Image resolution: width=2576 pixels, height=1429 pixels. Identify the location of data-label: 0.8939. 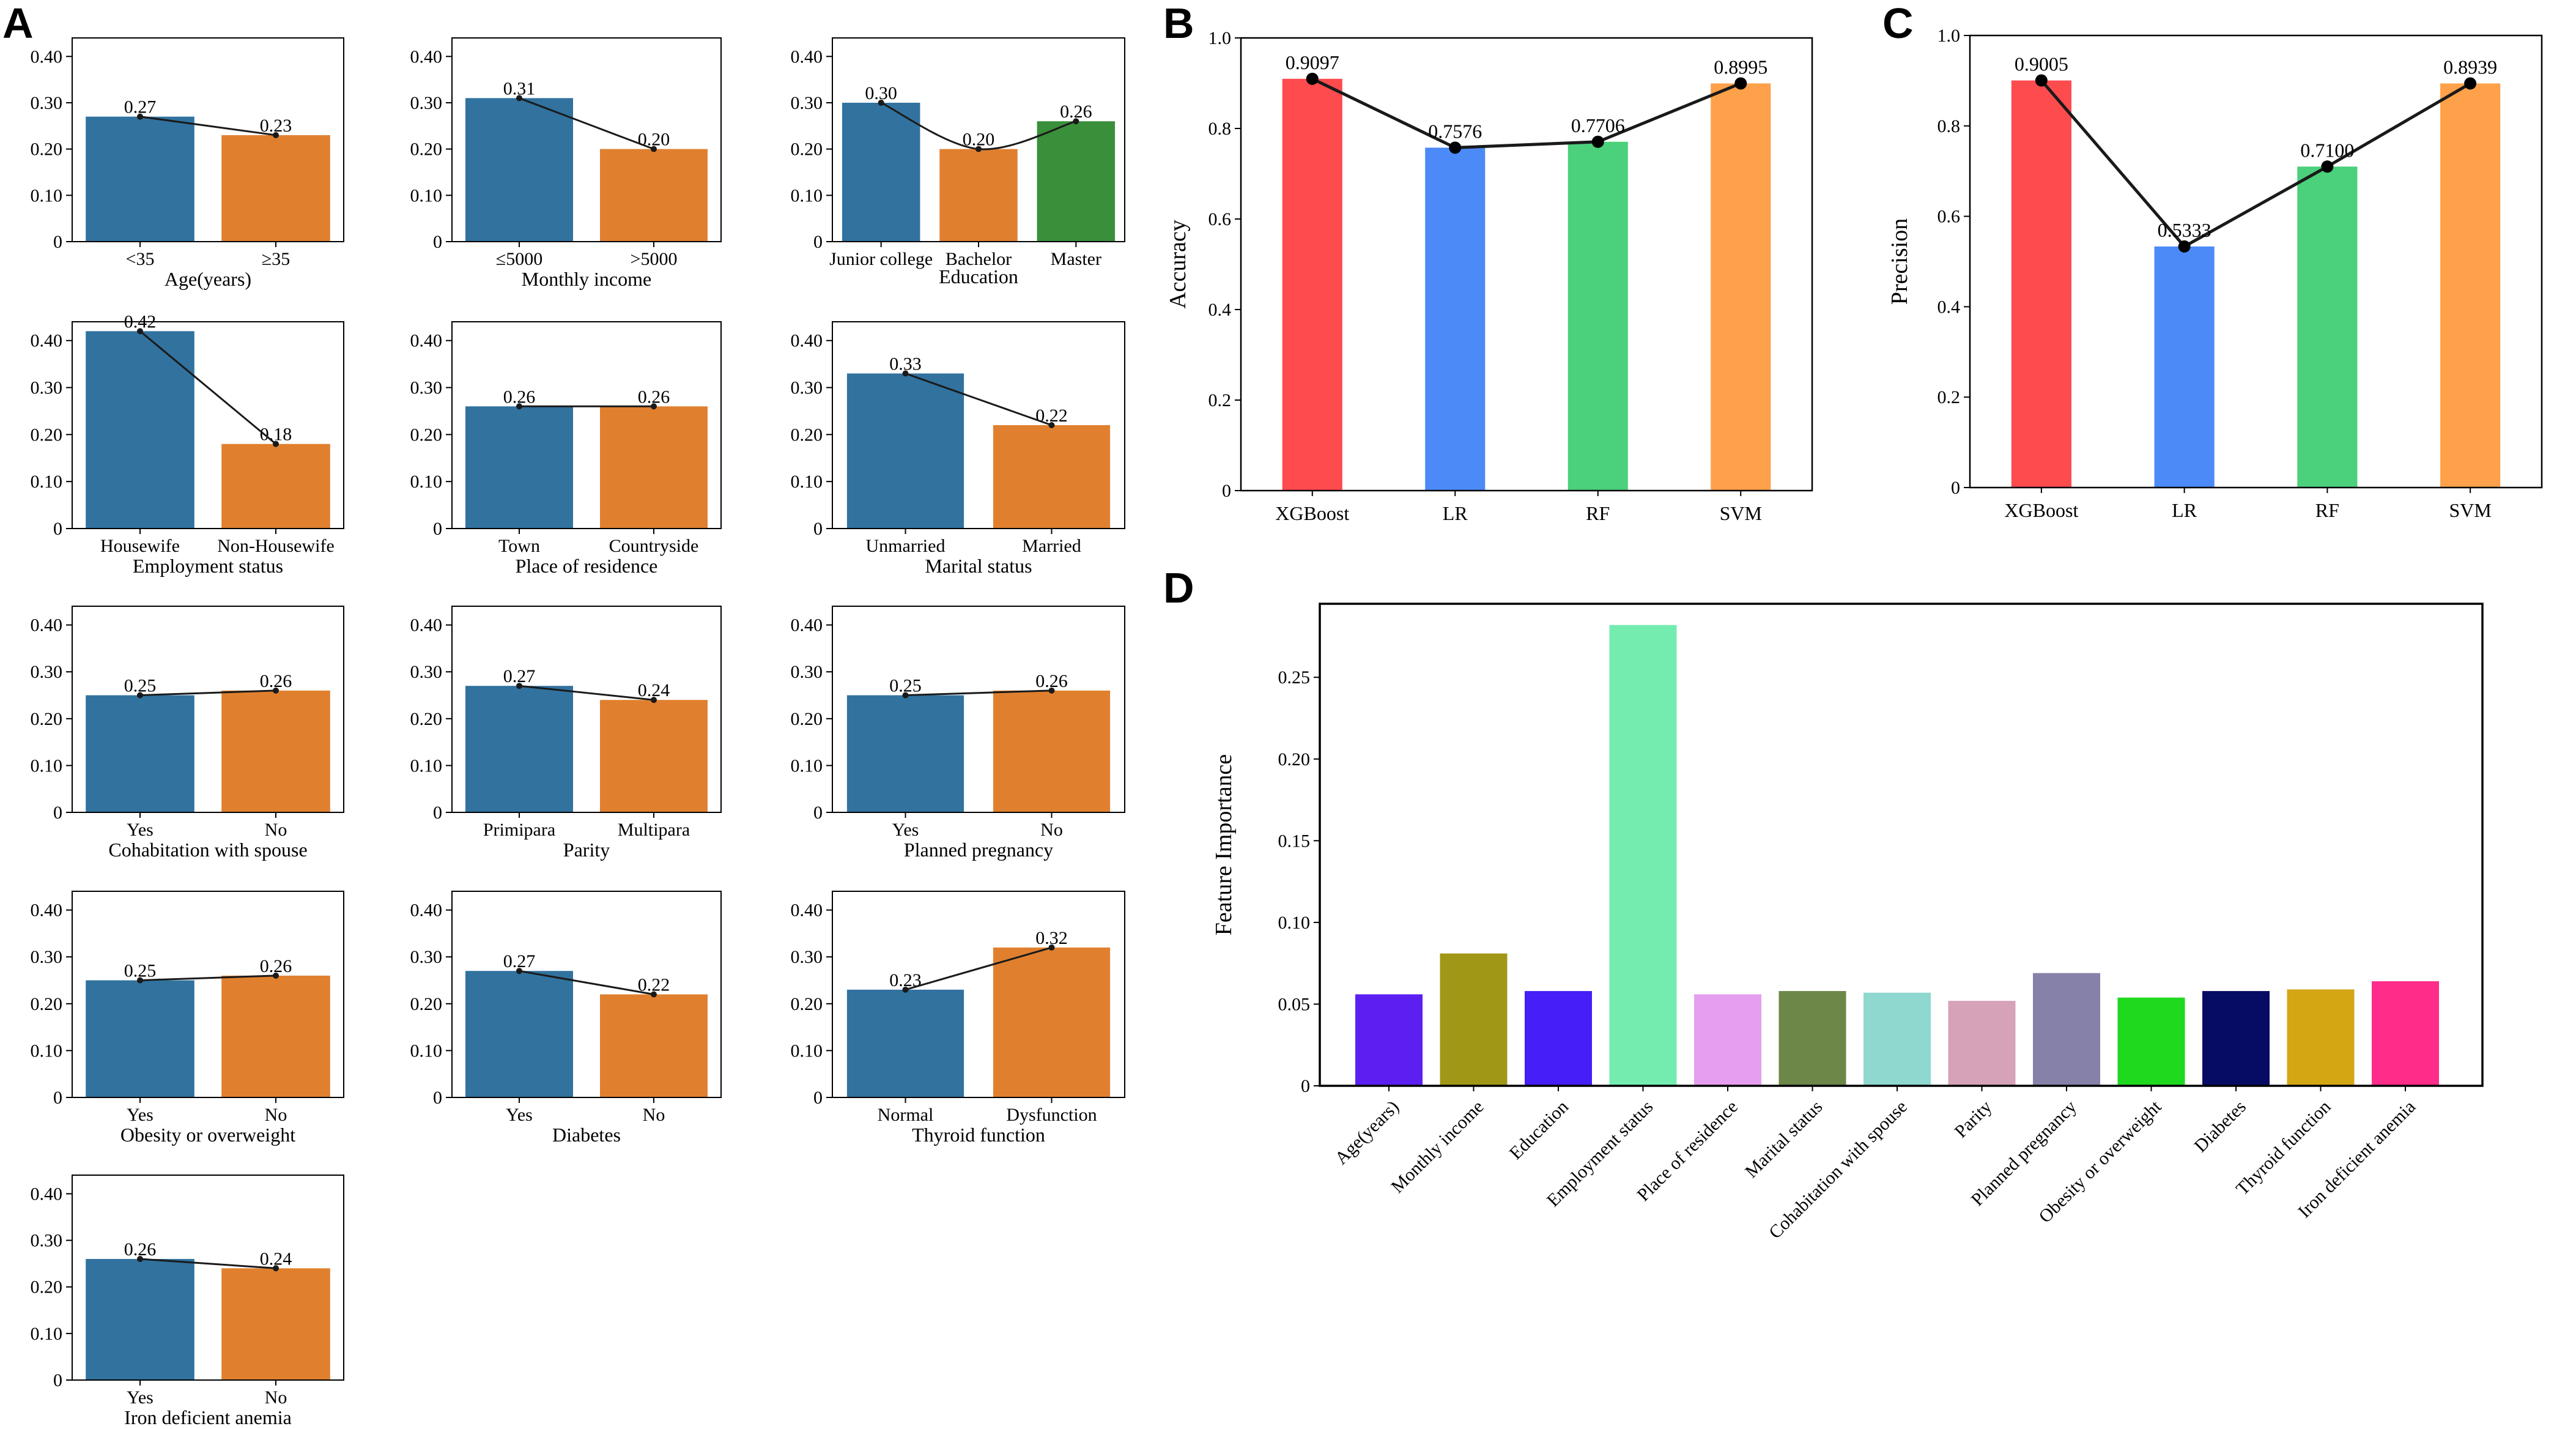
(2470, 67).